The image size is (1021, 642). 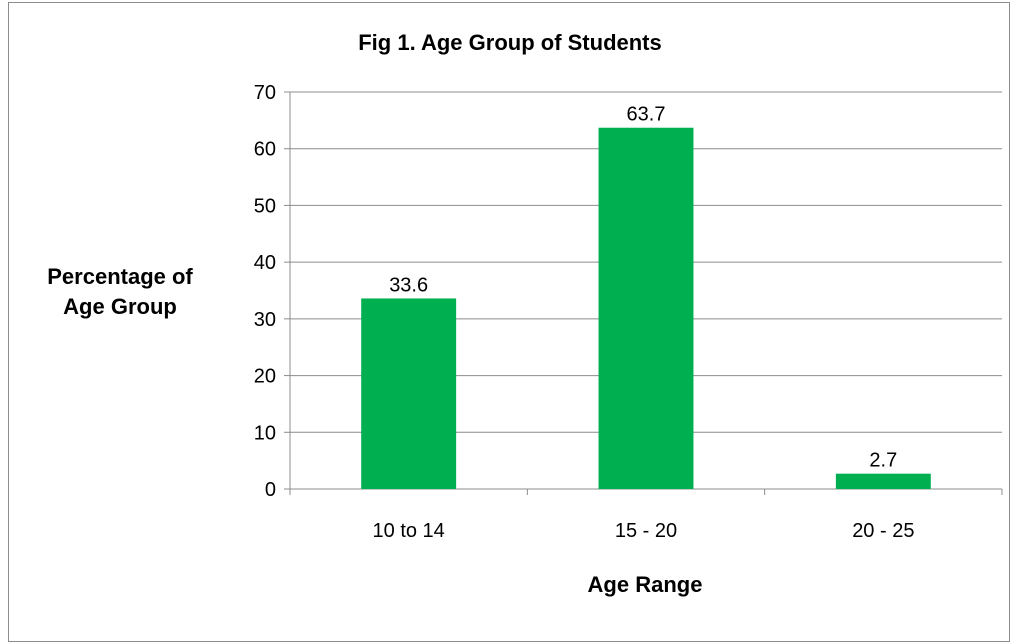 What do you see at coordinates (883, 531) in the screenshot?
I see `x-tick-label-3: 20 - 25` at bounding box center [883, 531].